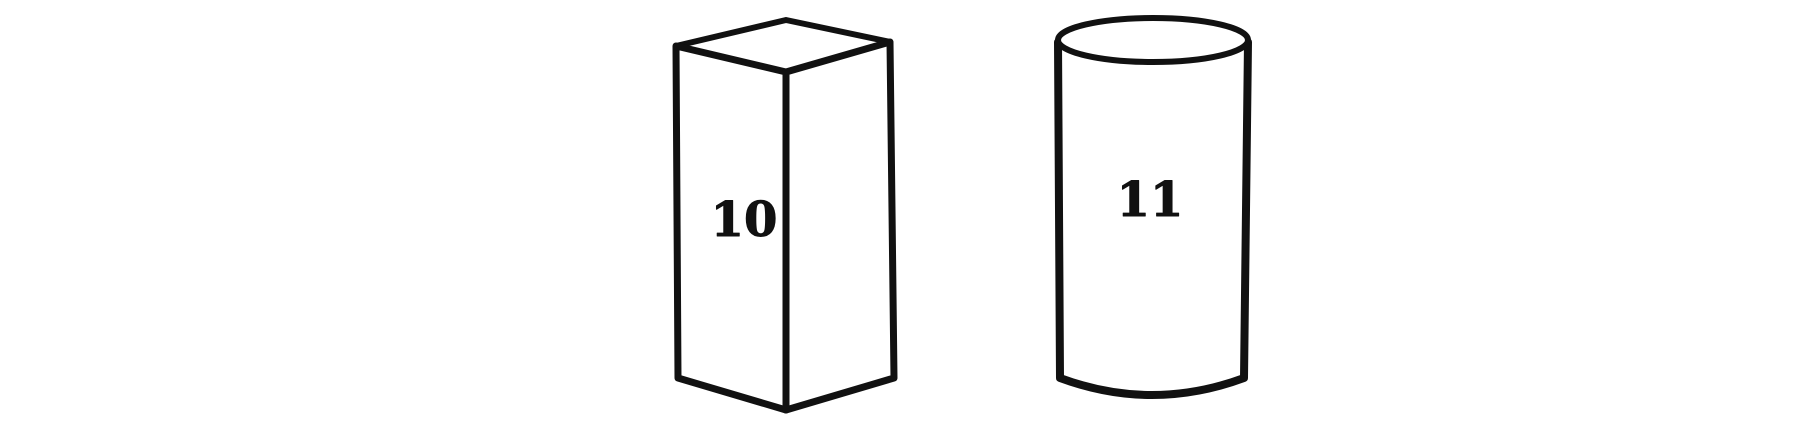 The image size is (1804, 432). I want to click on prism-label: 10, so click(744, 220).